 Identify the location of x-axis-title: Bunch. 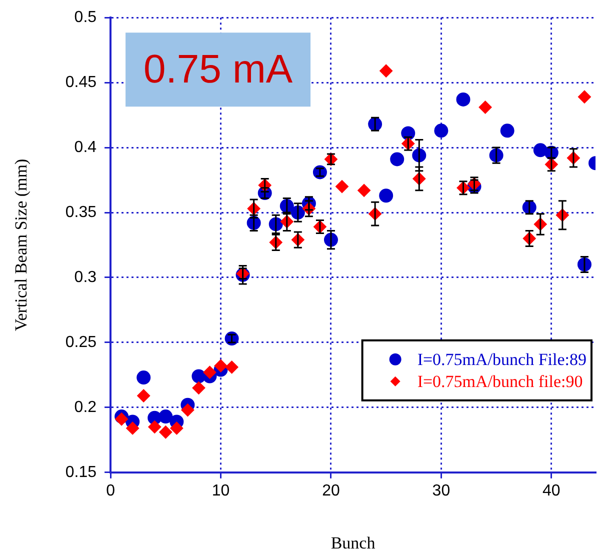
(353, 542).